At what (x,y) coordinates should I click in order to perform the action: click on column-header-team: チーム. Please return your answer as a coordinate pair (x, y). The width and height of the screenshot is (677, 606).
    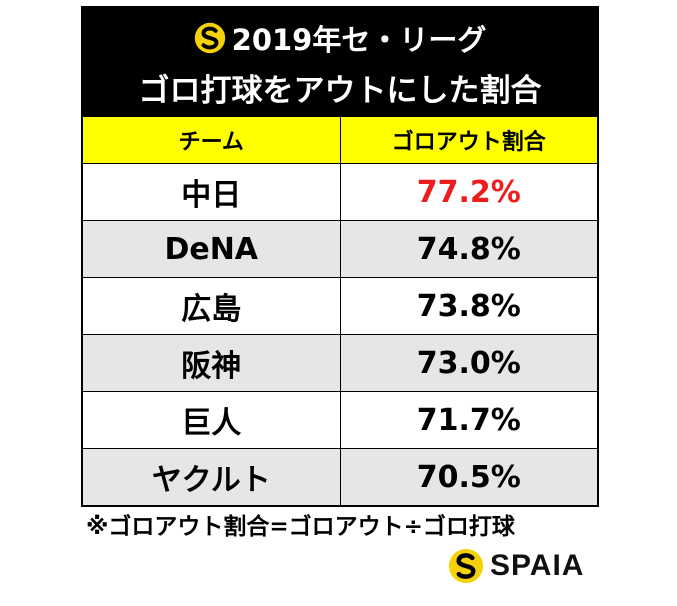
    Looking at the image, I should click on (211, 140).